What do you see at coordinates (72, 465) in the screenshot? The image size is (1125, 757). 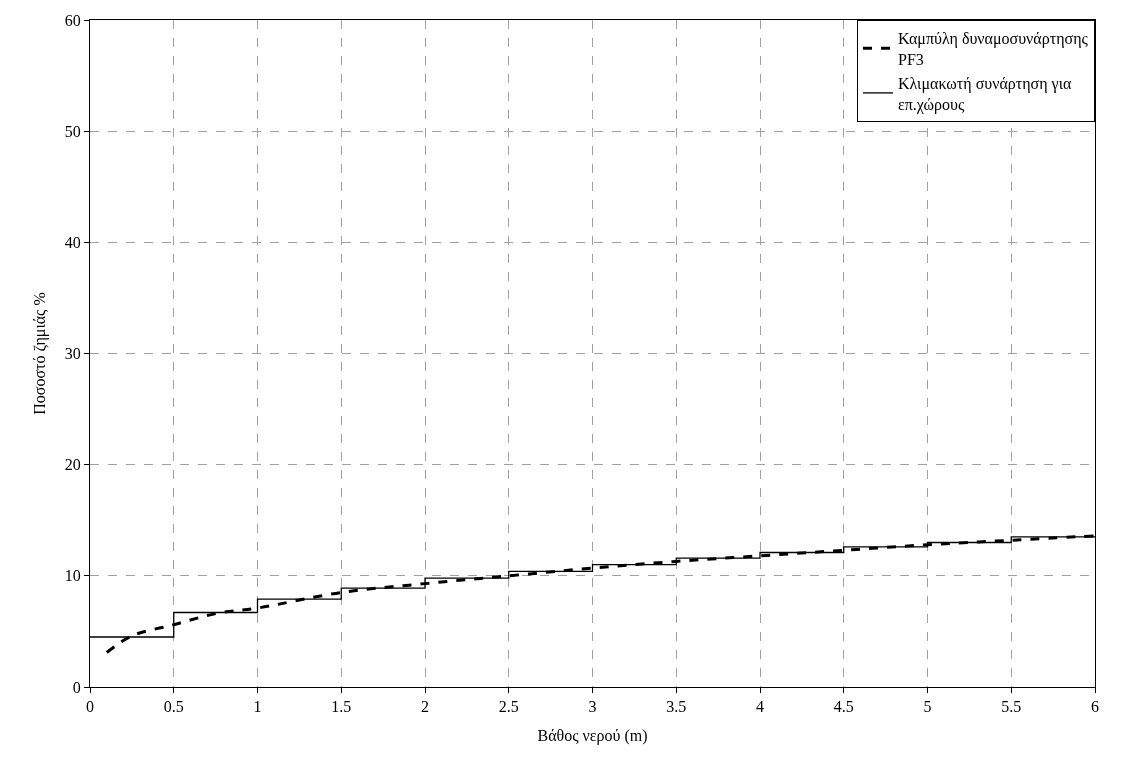 I see `y-tick-label: 20` at bounding box center [72, 465].